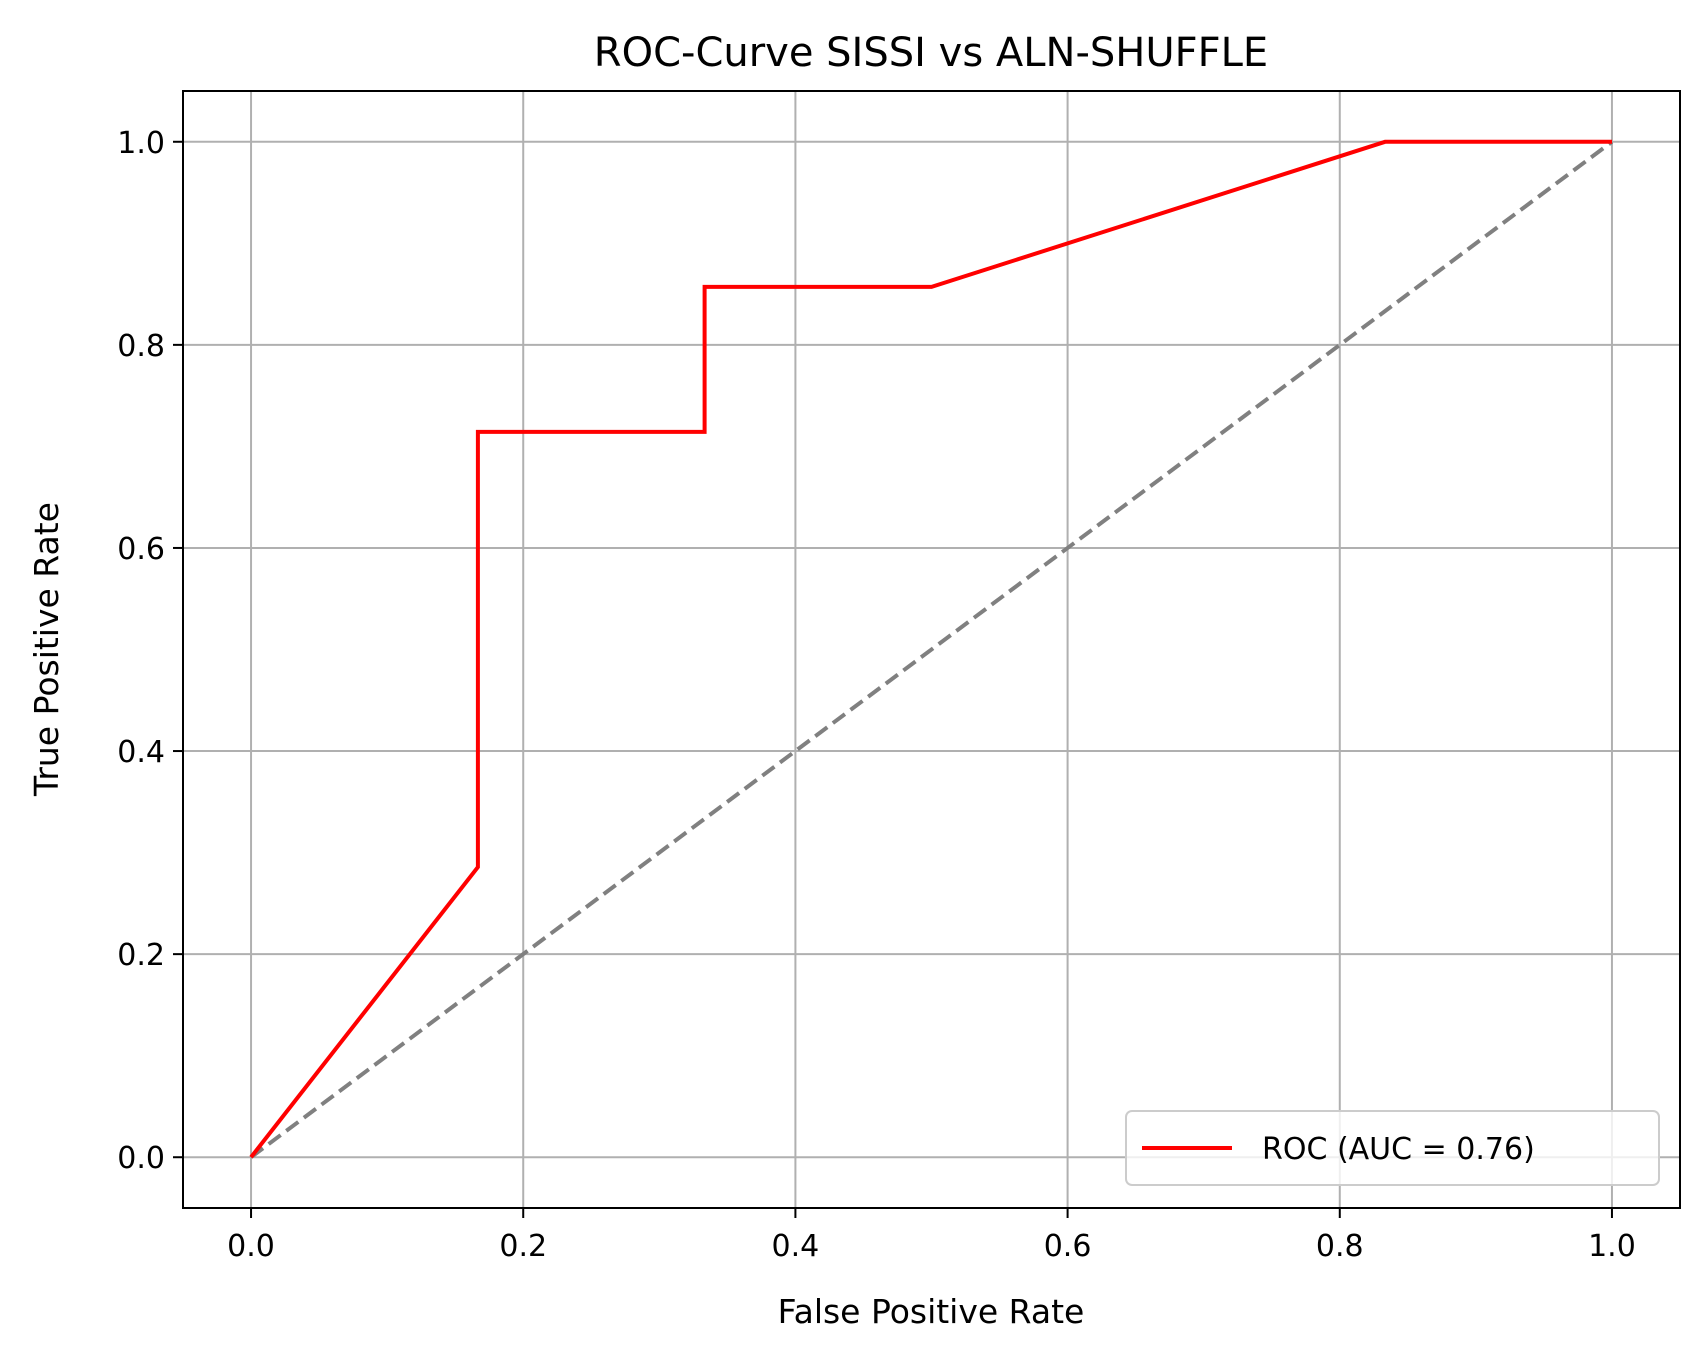 This screenshot has height=1357, width=1700. What do you see at coordinates (141, 955) in the screenshot?
I see `y-tick-label: 0.2` at bounding box center [141, 955].